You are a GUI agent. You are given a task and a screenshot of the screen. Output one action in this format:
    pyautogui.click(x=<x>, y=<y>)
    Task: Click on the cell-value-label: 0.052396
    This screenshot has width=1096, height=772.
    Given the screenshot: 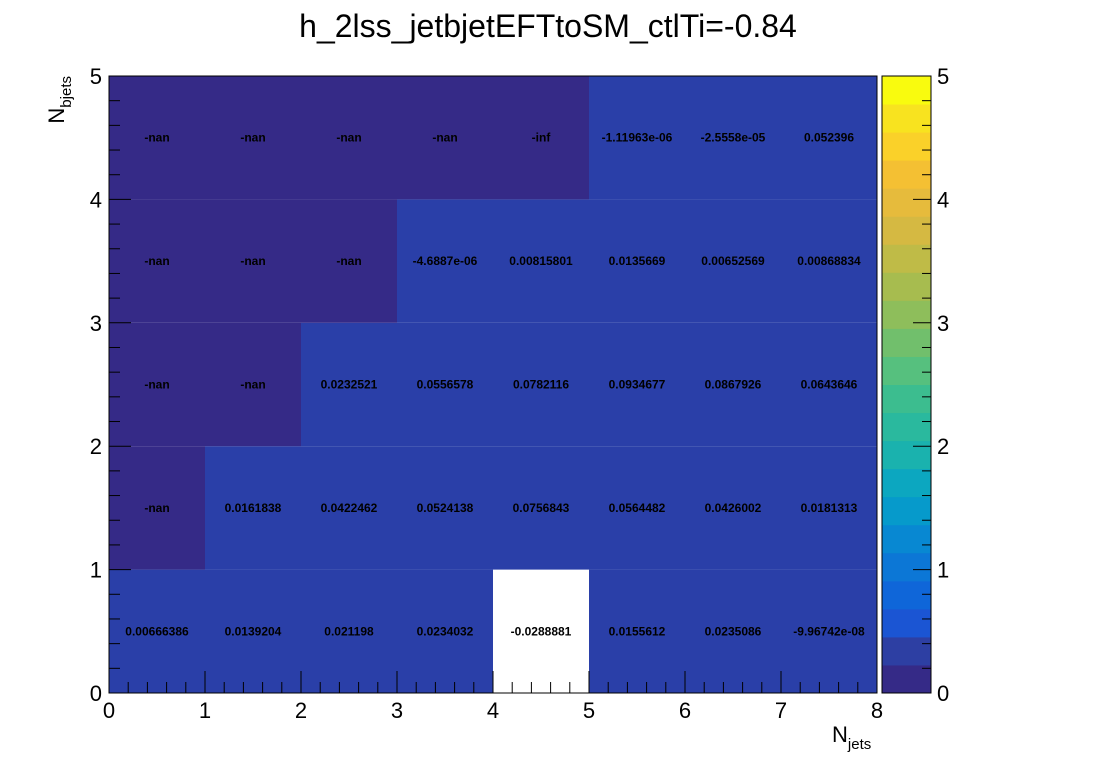 What is the action you would take?
    pyautogui.click(x=829, y=138)
    